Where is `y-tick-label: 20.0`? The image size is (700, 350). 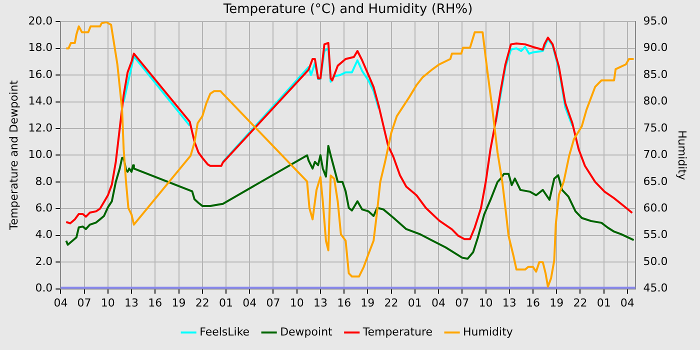
y-tick-label: 20.0 is located at coordinates (40, 21).